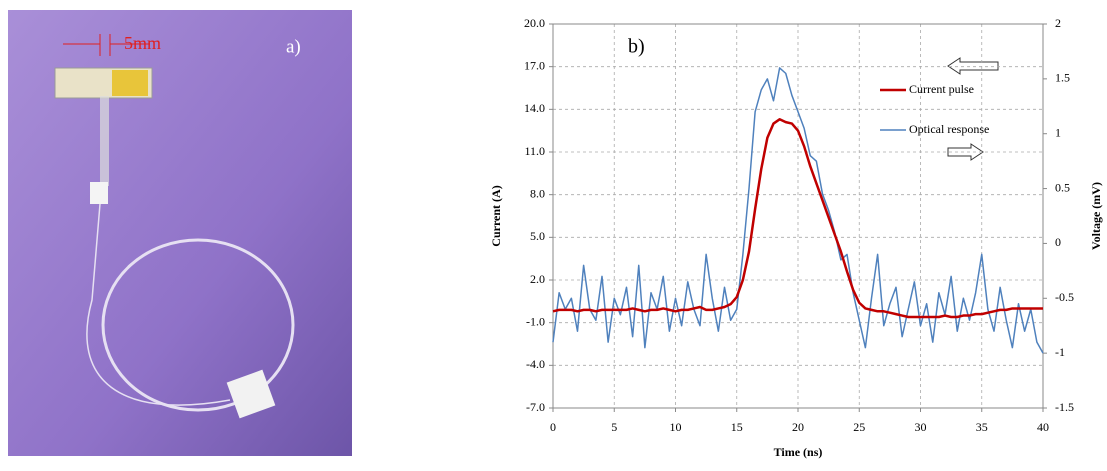 Image resolution: width=1107 pixels, height=471 pixels. I want to click on end-block, so click(251, 394).